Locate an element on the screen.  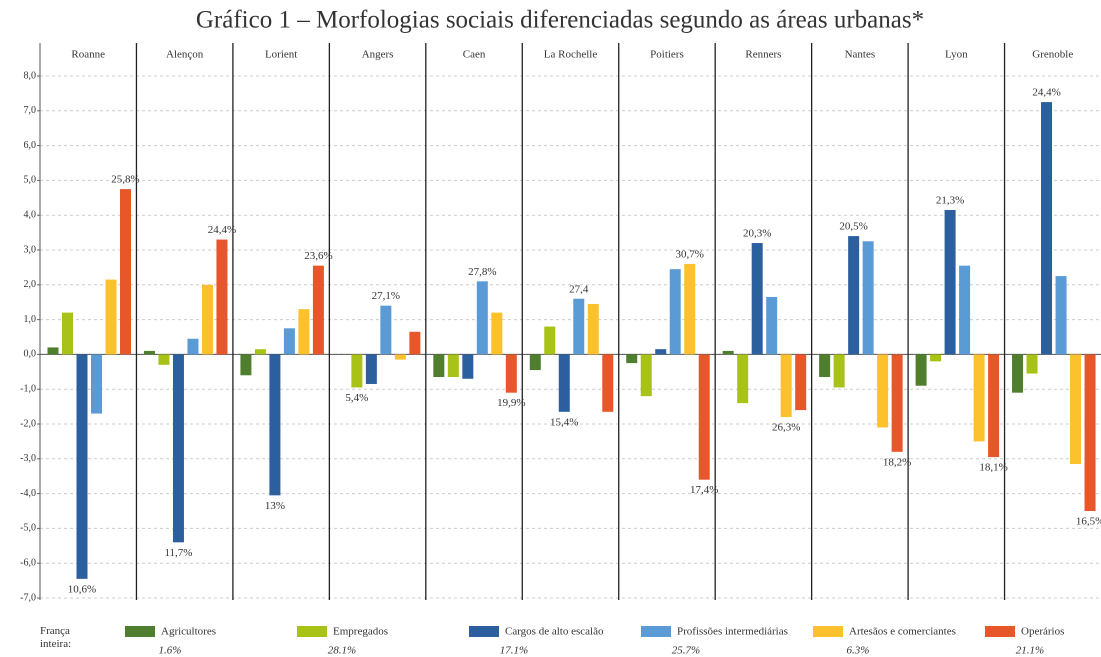
annotation: 30,7% is located at coordinates (690, 254).